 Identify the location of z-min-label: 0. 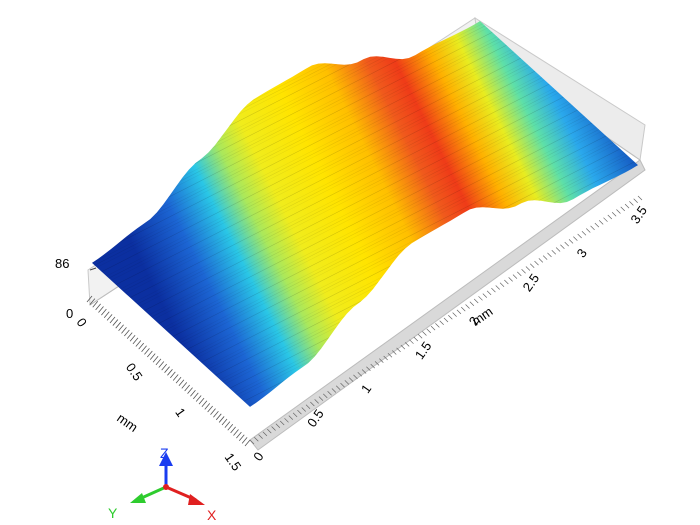
(69, 313).